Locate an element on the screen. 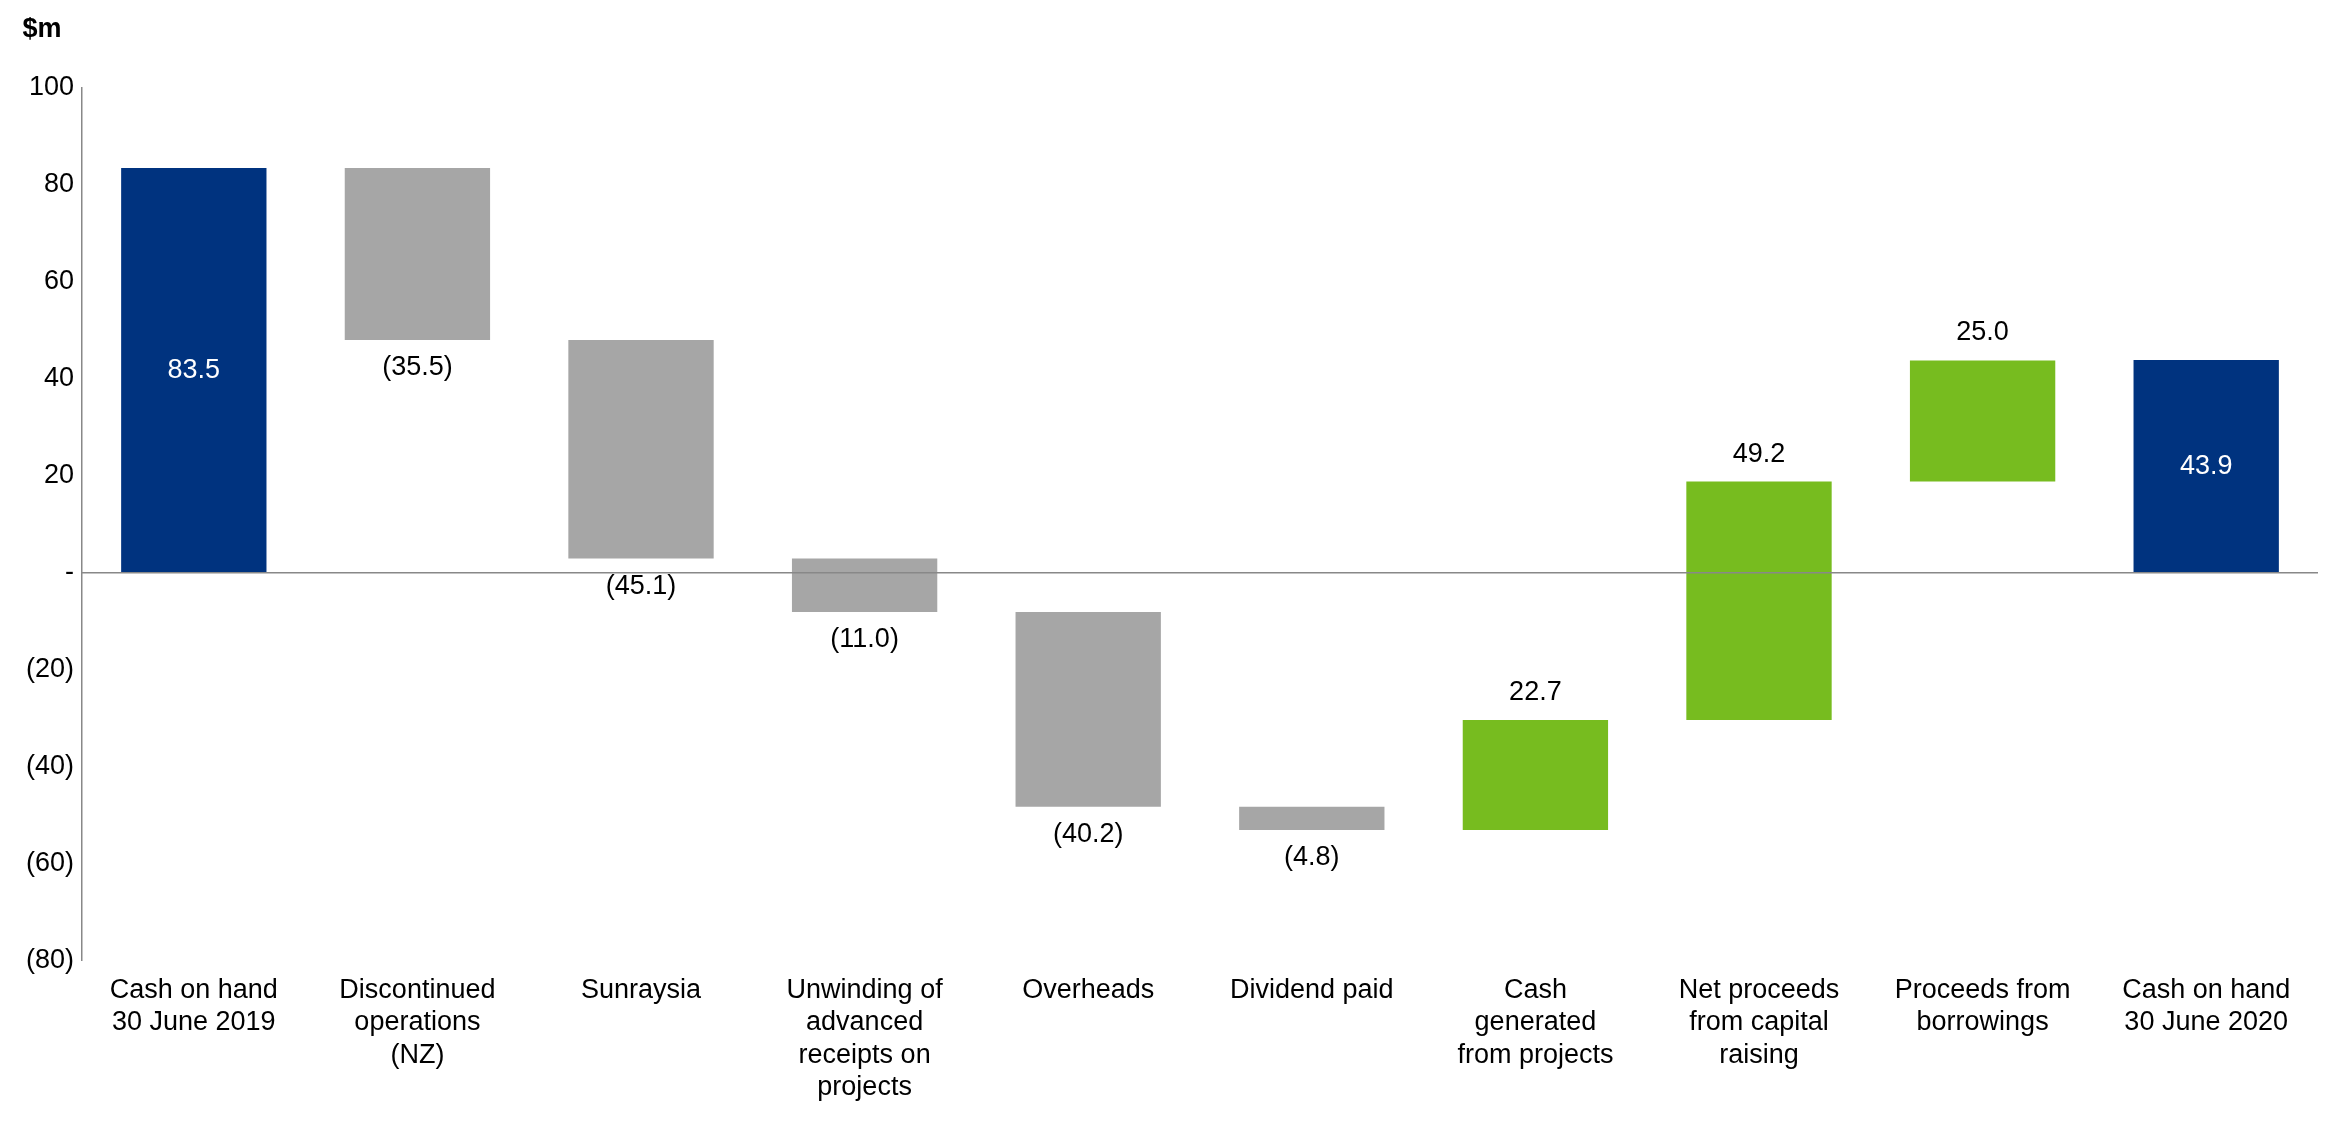 The width and height of the screenshot is (2351, 1139). x-tick-label: Dividend paid is located at coordinates (1312, 989).